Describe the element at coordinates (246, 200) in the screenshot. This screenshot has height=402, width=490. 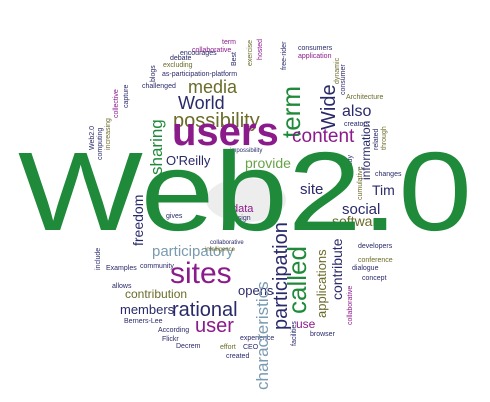
I see `watermark-shape` at that location.